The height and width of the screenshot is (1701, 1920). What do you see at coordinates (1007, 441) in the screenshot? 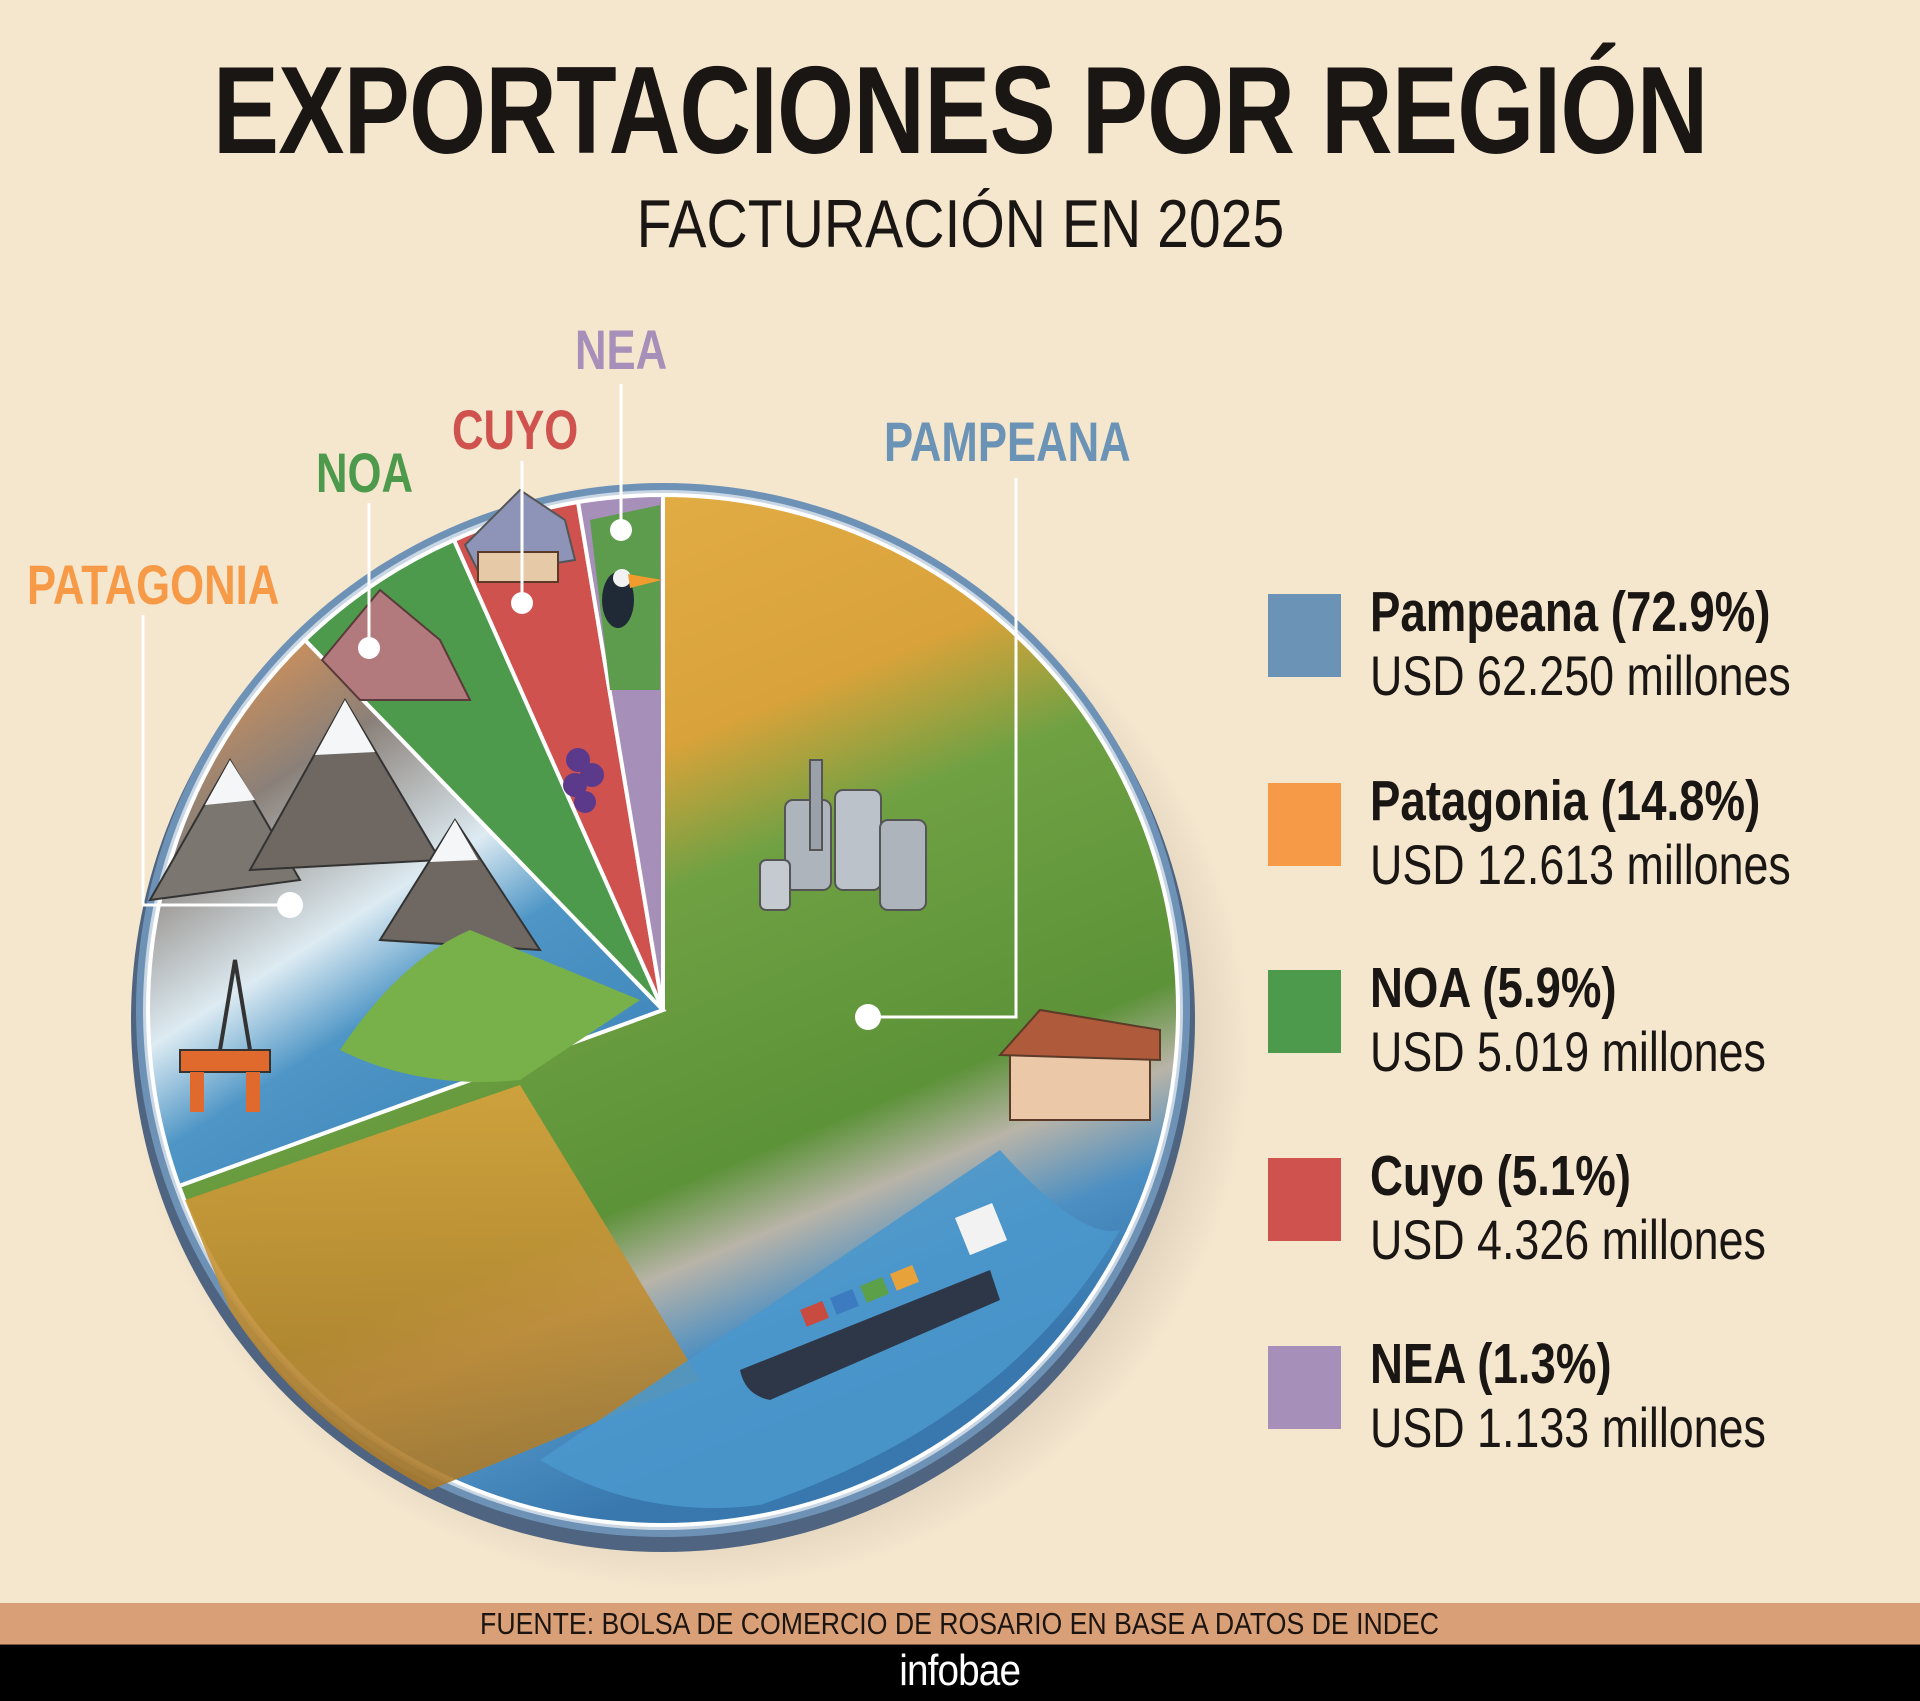
I see `region-label-pampeana: PAMPEANA` at bounding box center [1007, 441].